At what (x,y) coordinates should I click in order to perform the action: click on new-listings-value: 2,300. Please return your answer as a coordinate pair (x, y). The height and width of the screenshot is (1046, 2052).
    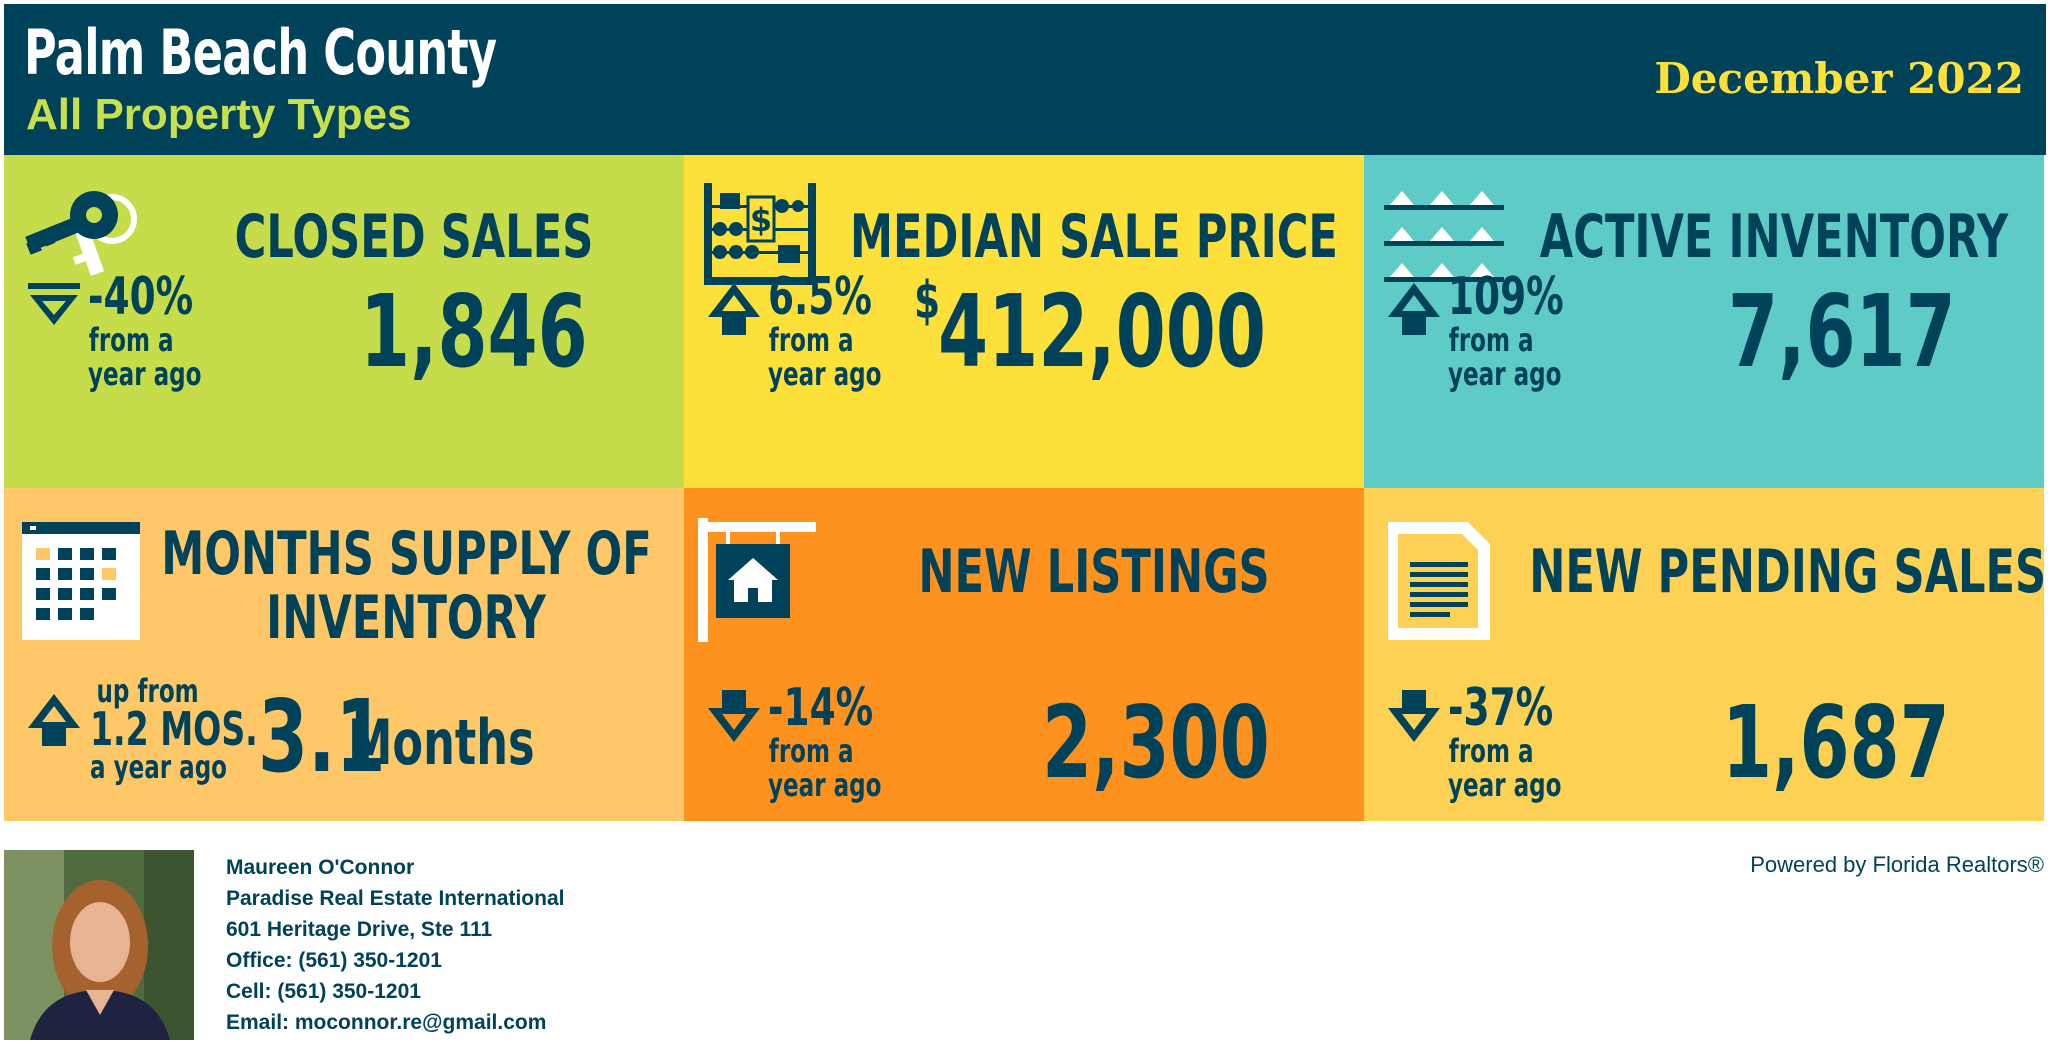
    Looking at the image, I should click on (1156, 742).